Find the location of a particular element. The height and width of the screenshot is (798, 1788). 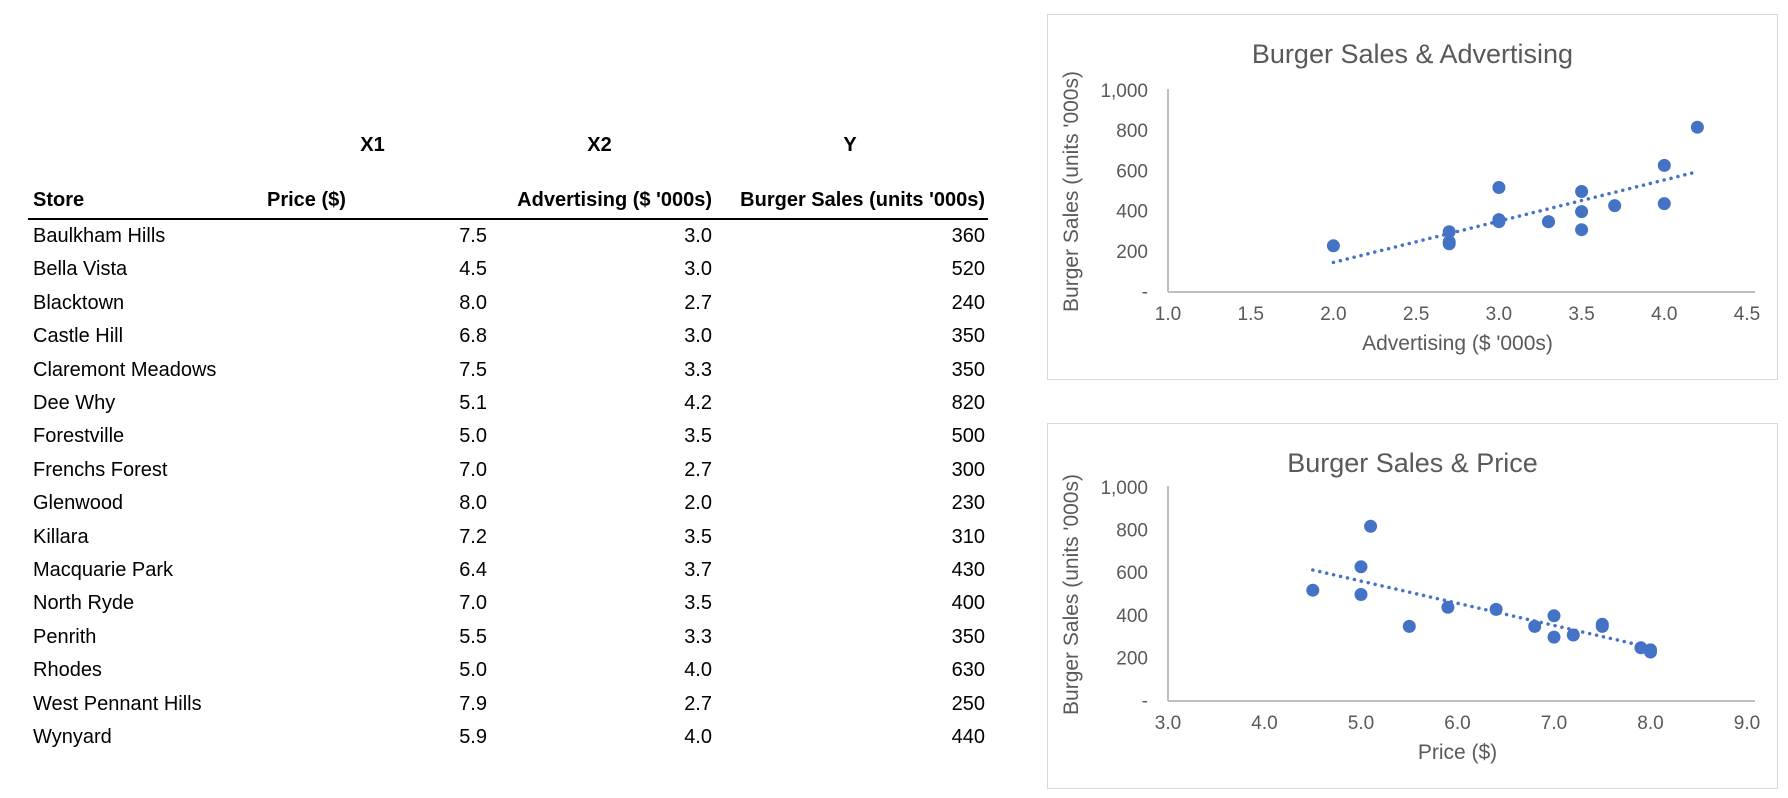

x-tick-label: 4.0 is located at coordinates (1264, 723).